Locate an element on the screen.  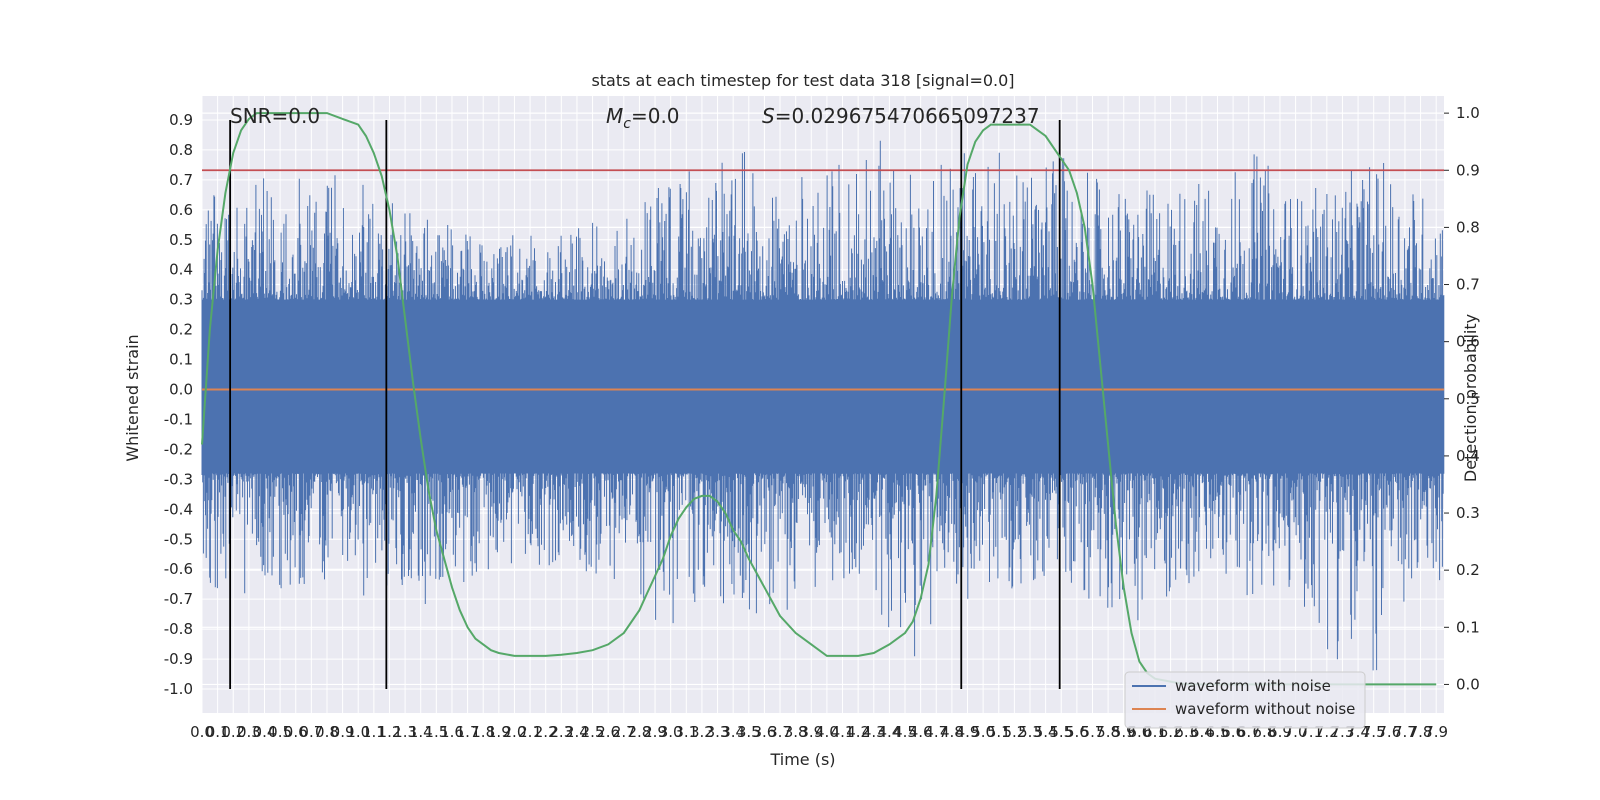
x-tick-label: 0.1 is located at coordinates (218, 732).